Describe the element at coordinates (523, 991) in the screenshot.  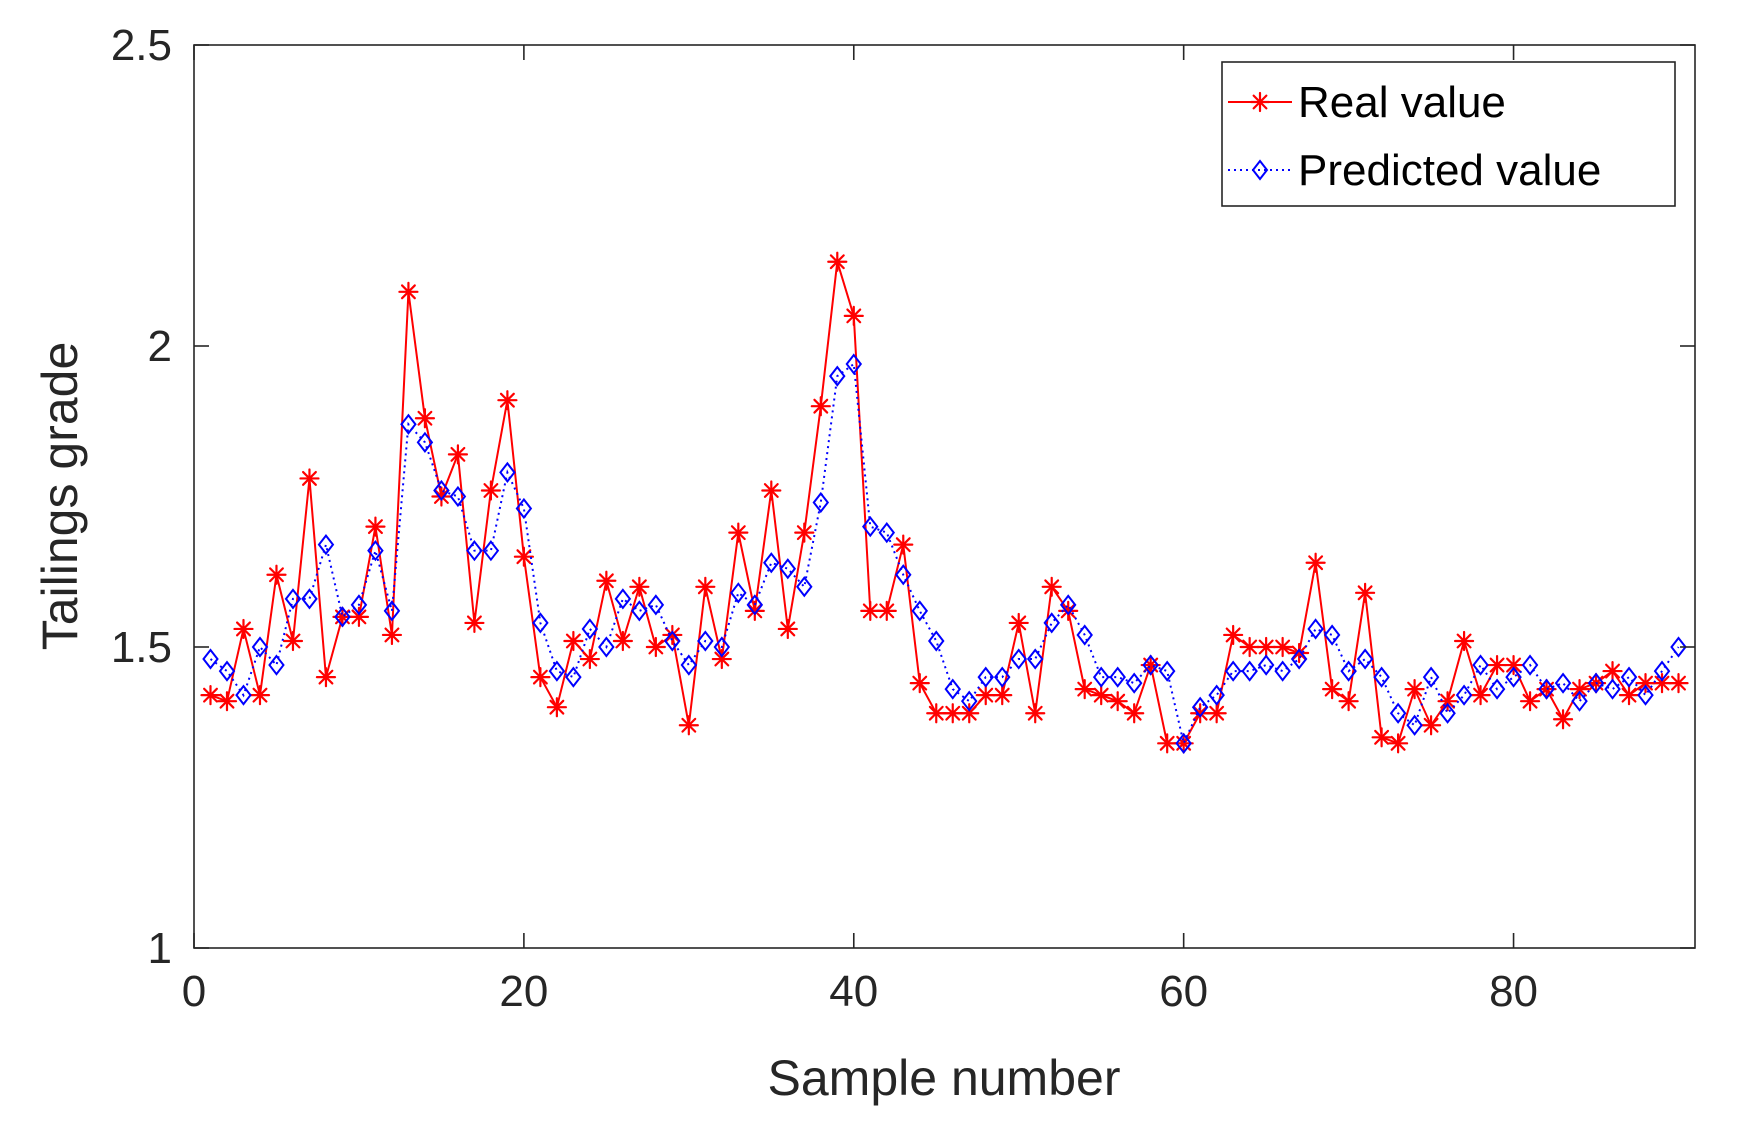
I see `x-tick-label: 20` at that location.